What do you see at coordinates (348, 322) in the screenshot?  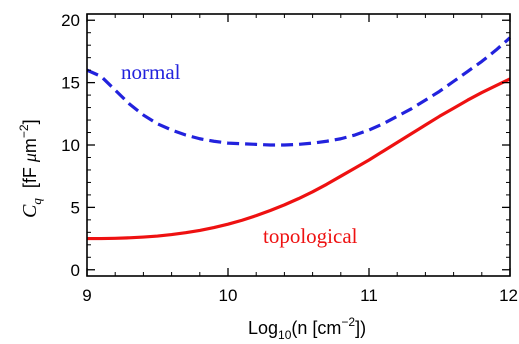 I see `x-axis-label-superscript: −2` at bounding box center [348, 322].